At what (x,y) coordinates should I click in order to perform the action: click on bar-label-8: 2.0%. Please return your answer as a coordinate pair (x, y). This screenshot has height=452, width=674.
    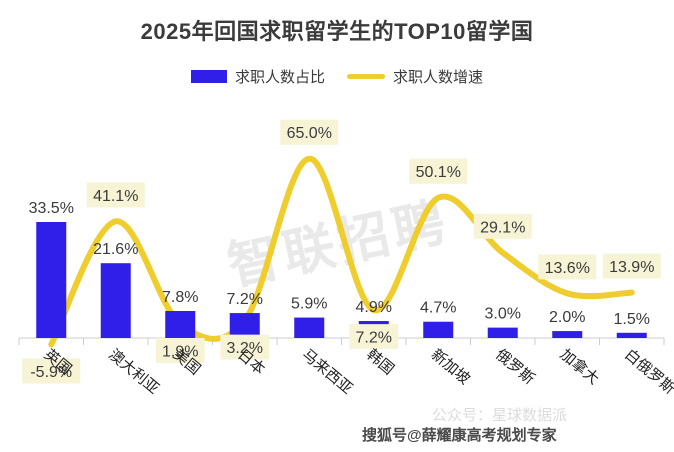
    Looking at the image, I should click on (567, 317).